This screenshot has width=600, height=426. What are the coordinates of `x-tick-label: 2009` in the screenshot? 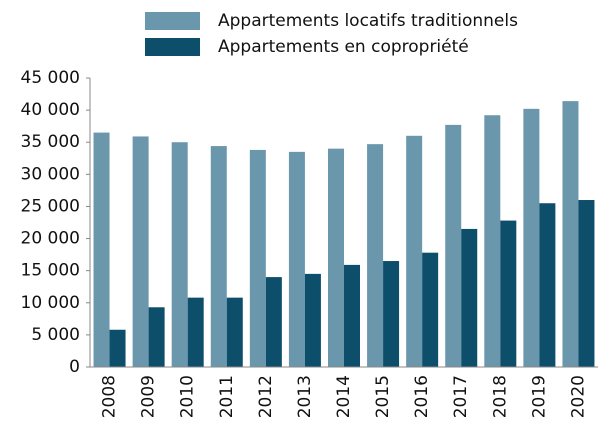 It's located at (149, 396).